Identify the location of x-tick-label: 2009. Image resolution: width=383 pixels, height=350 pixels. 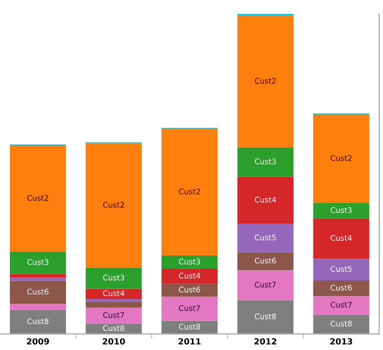
(37, 341).